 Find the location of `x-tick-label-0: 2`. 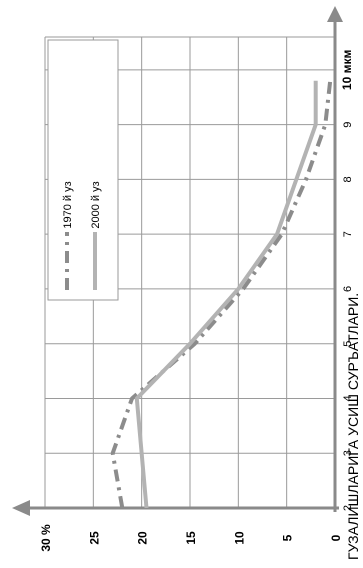

x-tick-label-0: 2 is located at coordinates (348, 508).